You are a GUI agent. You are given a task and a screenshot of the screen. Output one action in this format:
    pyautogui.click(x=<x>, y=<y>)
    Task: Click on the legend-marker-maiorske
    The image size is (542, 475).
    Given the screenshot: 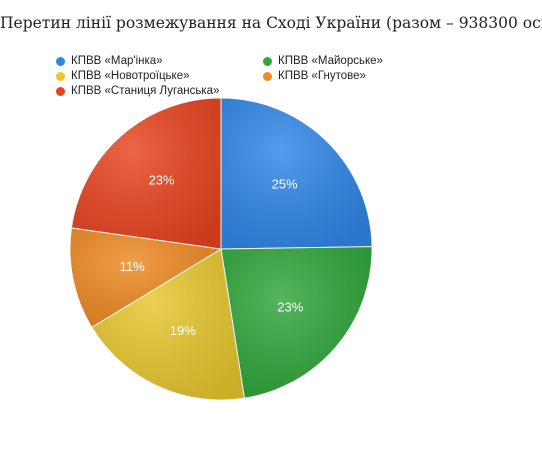 What is the action you would take?
    pyautogui.click(x=267, y=61)
    